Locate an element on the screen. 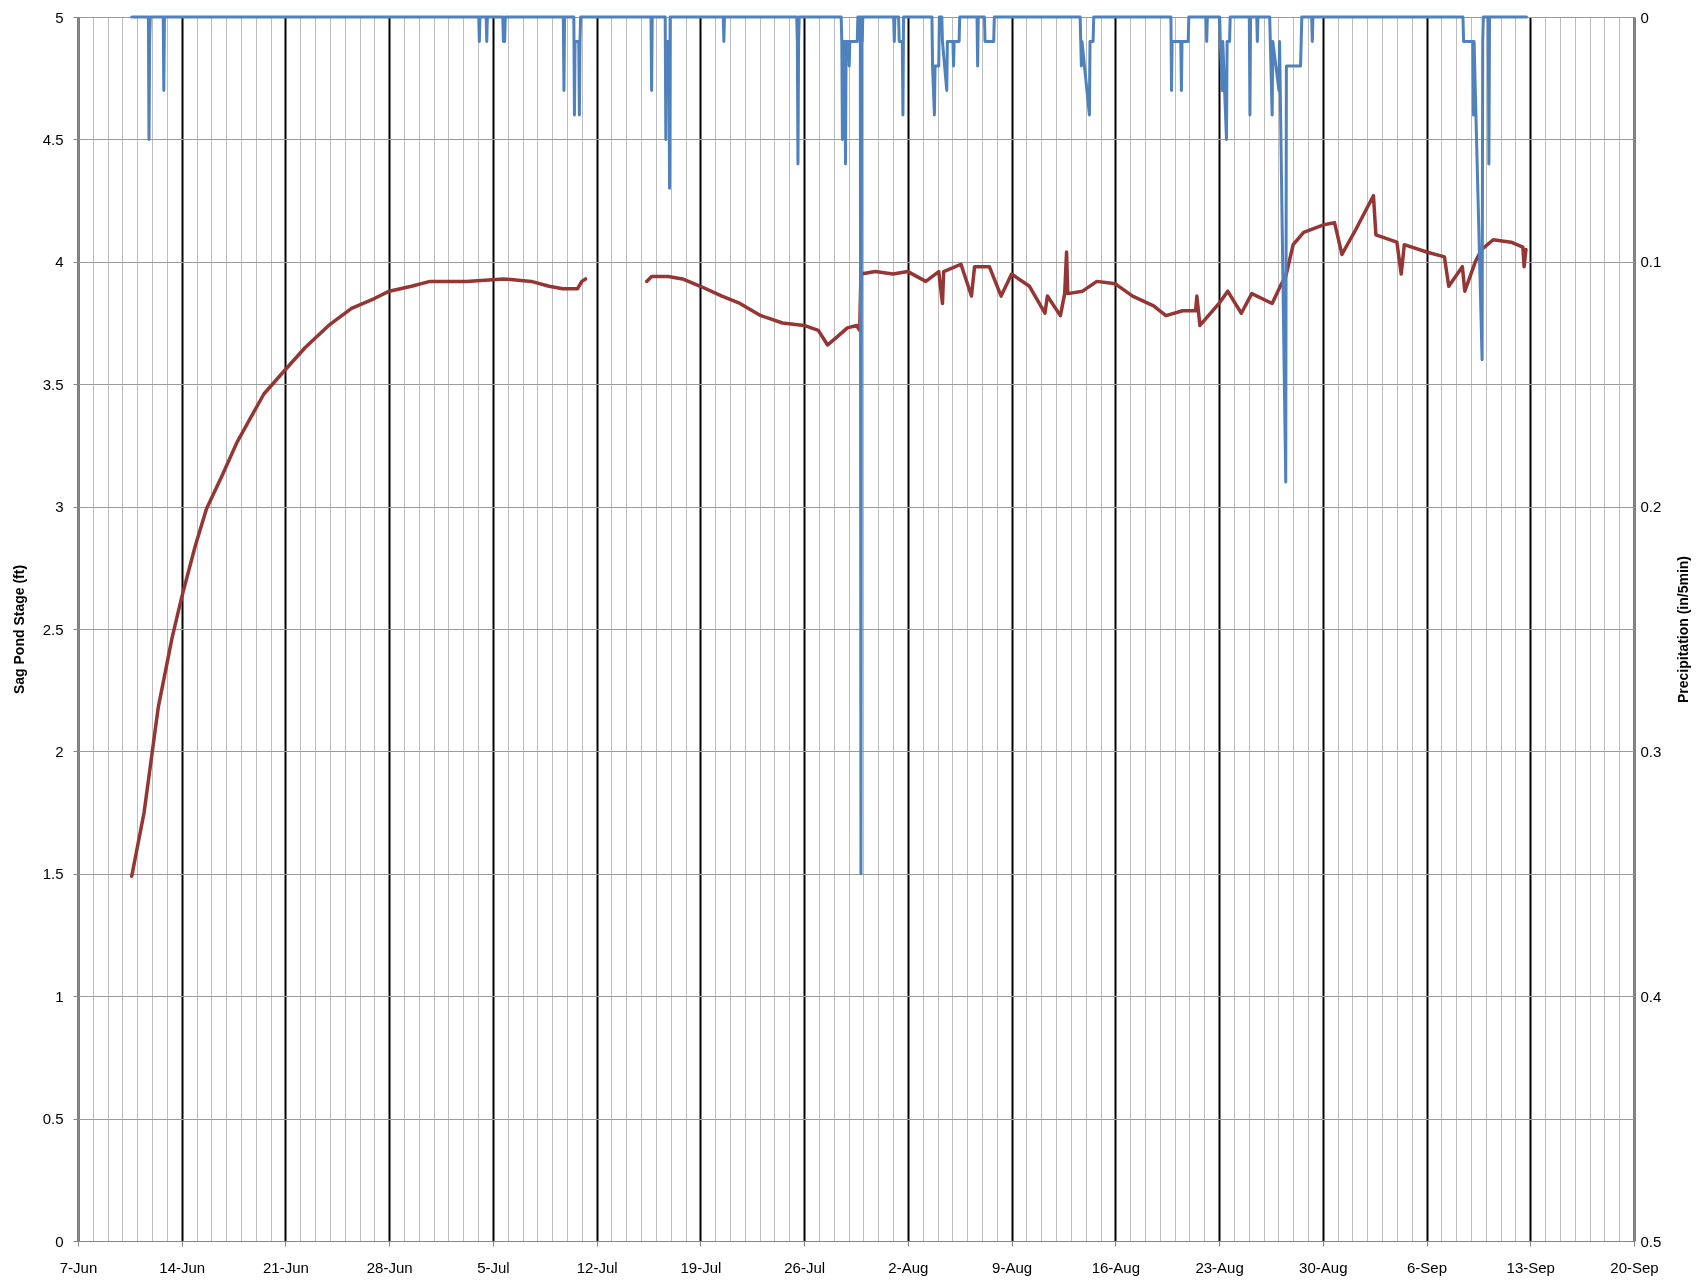  x-tick-label: 20-Sep is located at coordinates (1634, 1267).